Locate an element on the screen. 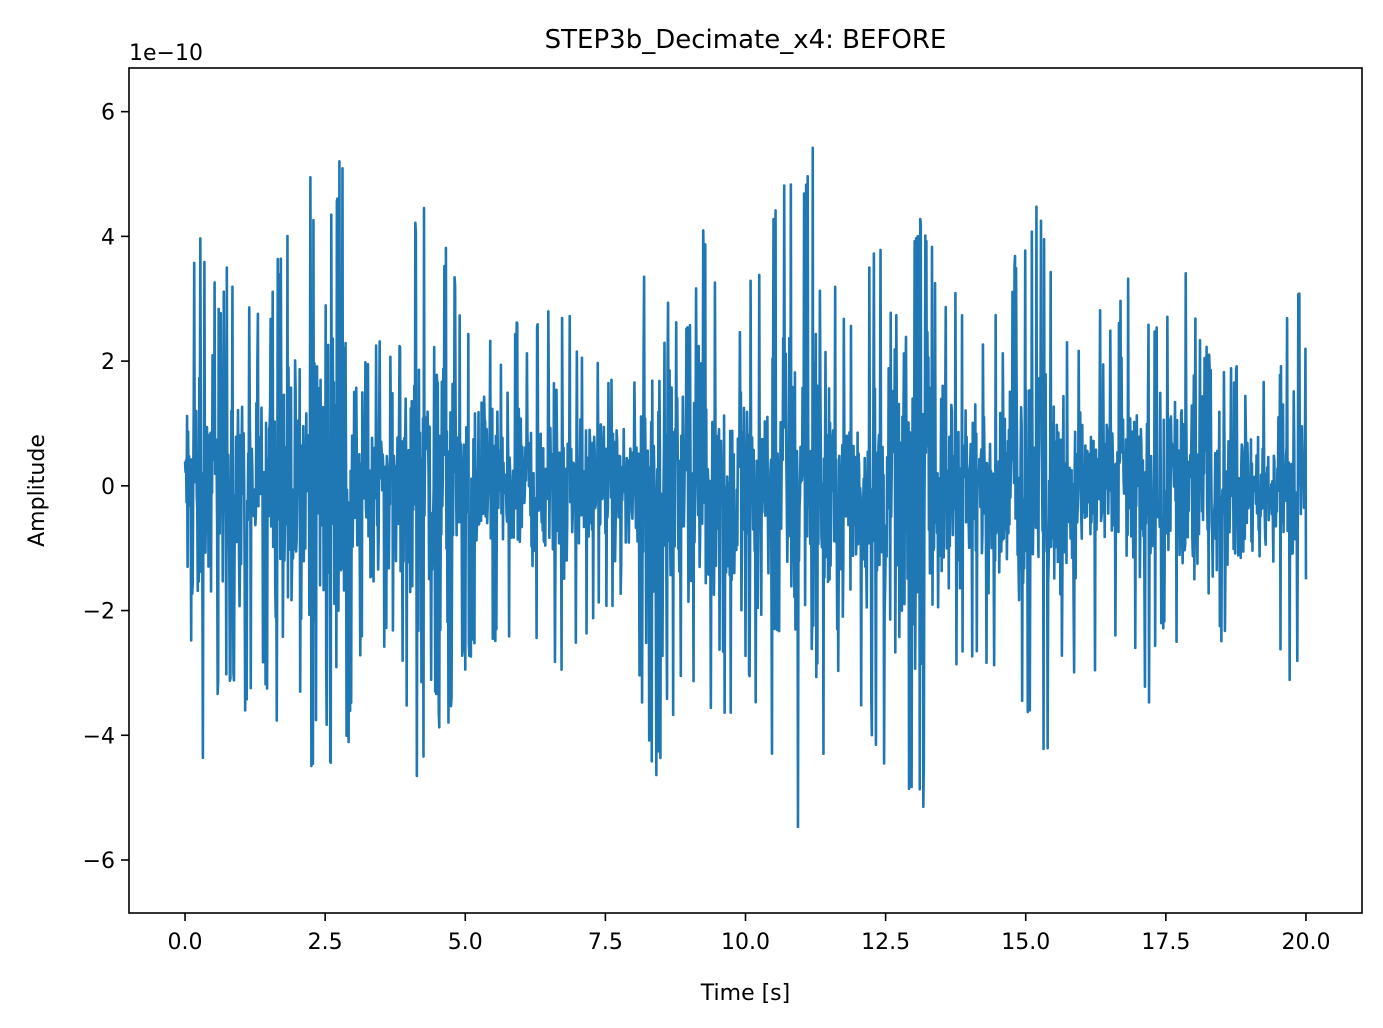 The width and height of the screenshot is (1383, 1028). y-tick-label: −6 is located at coordinates (99, 861).